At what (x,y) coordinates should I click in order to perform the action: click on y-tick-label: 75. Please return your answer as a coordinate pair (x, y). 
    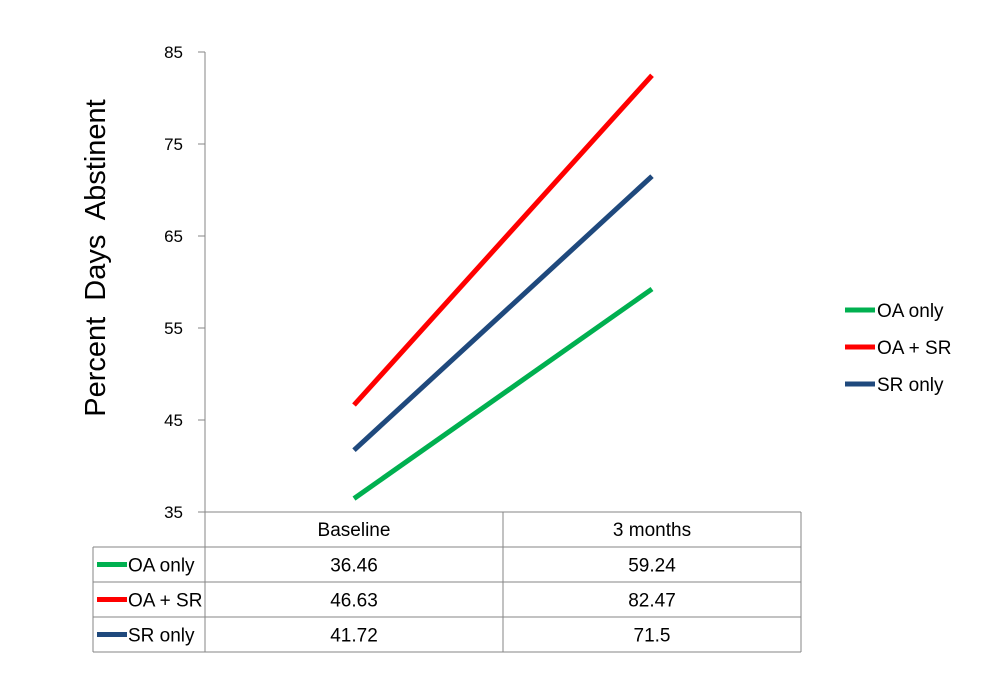
    Looking at the image, I should click on (173, 144).